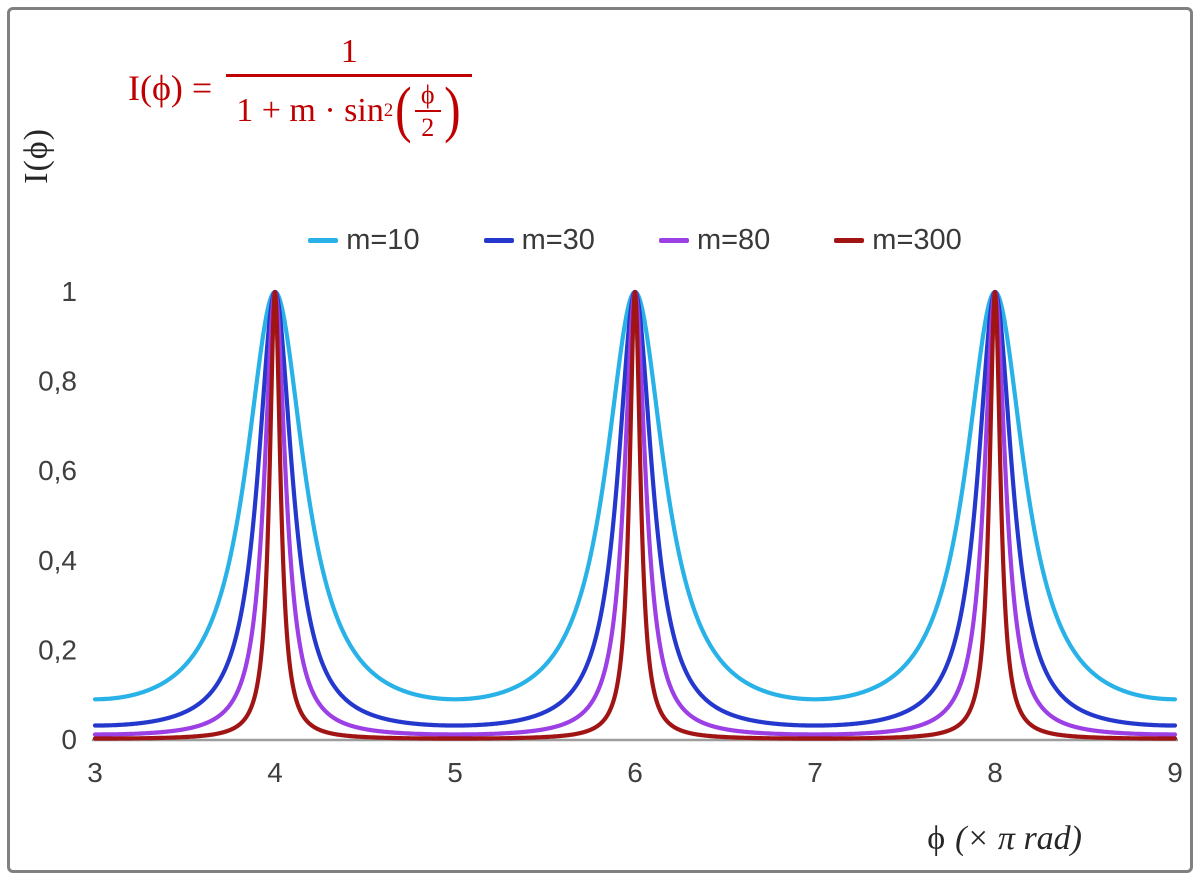  Describe the element at coordinates (815, 772) in the screenshot. I see `x-tick-label: 7` at that location.